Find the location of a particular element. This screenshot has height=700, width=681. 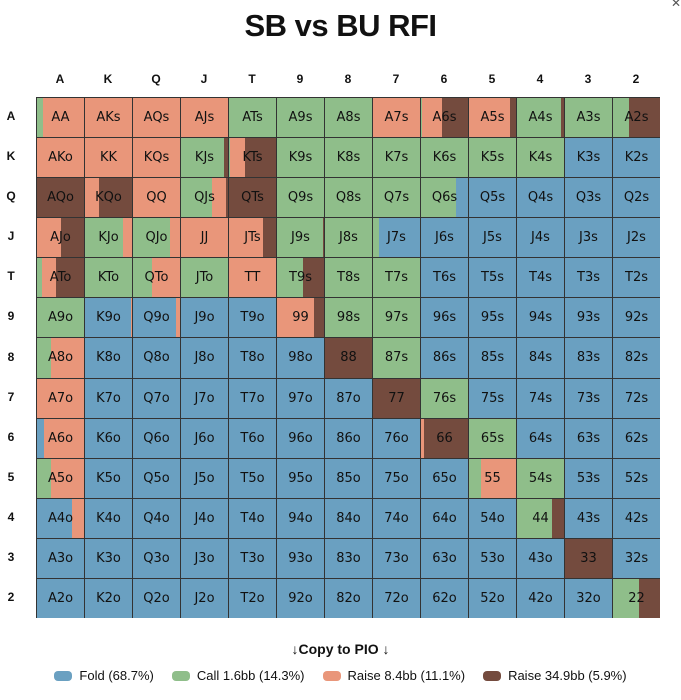

hand-cell: KJs is located at coordinates (204, 158).